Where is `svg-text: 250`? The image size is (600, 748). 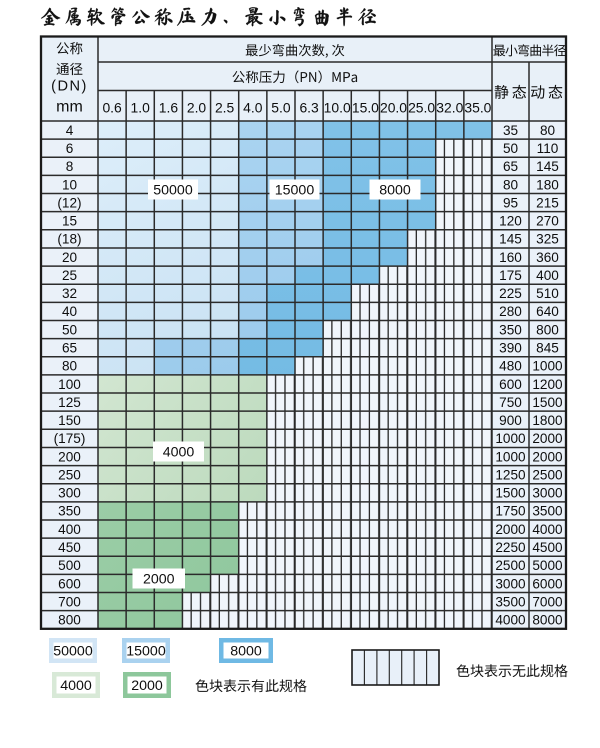 svg-text: 250 is located at coordinates (69, 474).